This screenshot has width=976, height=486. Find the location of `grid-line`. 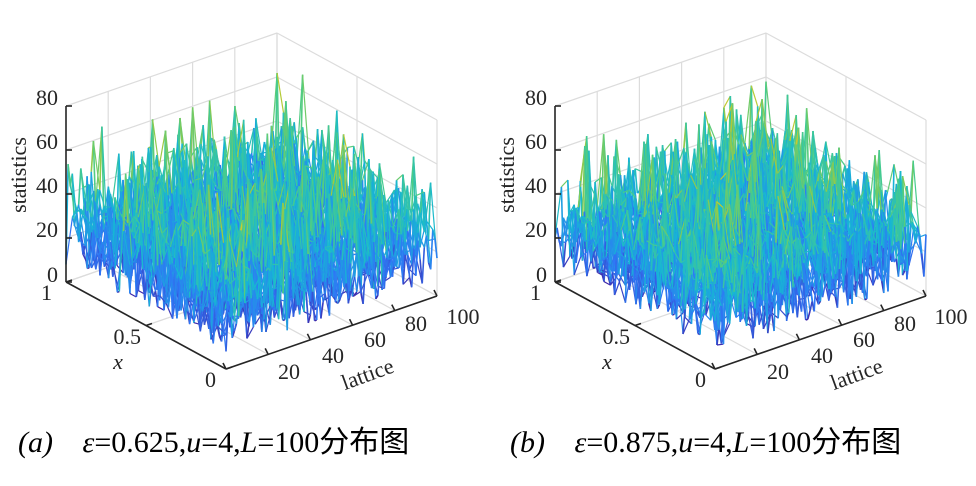

grid-line is located at coordinates (171, 69).